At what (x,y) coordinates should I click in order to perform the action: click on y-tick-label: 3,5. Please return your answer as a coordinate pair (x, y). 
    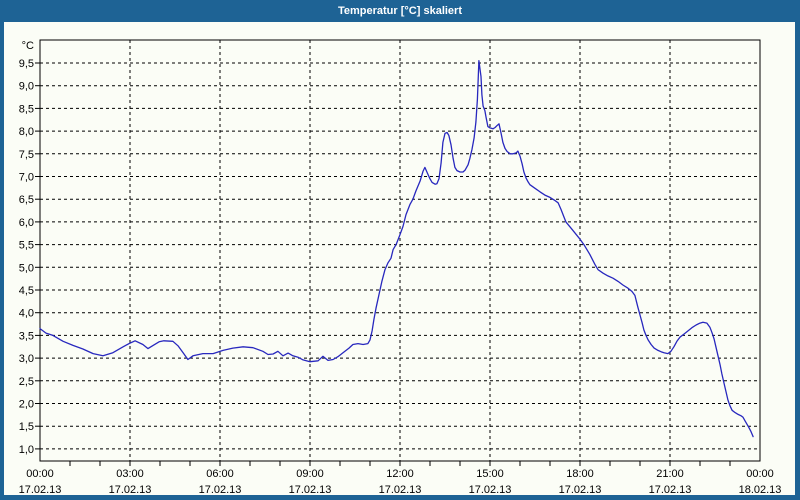
    Looking at the image, I should click on (26, 336).